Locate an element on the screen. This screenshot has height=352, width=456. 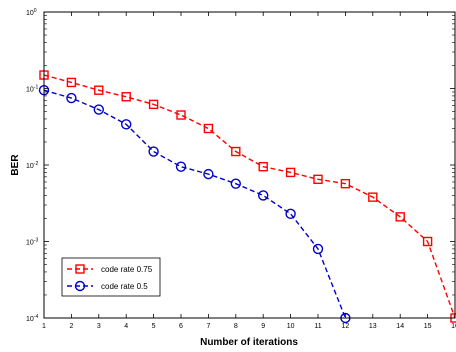
y-tick-label: 10⁰ is located at coordinates (31, 12).